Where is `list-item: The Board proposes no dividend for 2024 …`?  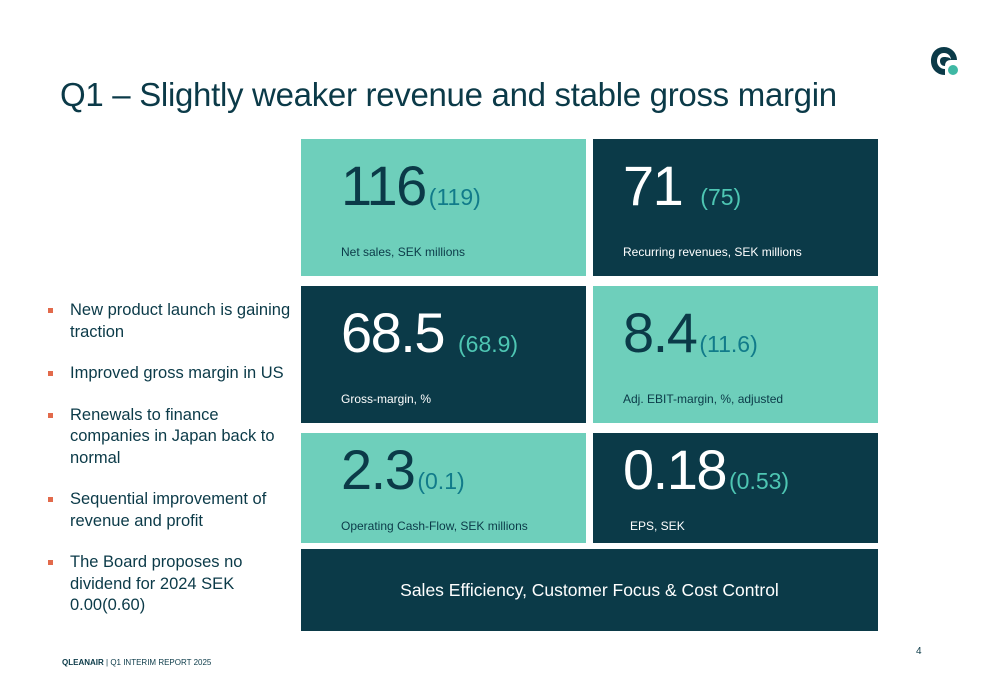 list-item: The Board proposes no dividend for 2024 … is located at coordinates (173, 584).